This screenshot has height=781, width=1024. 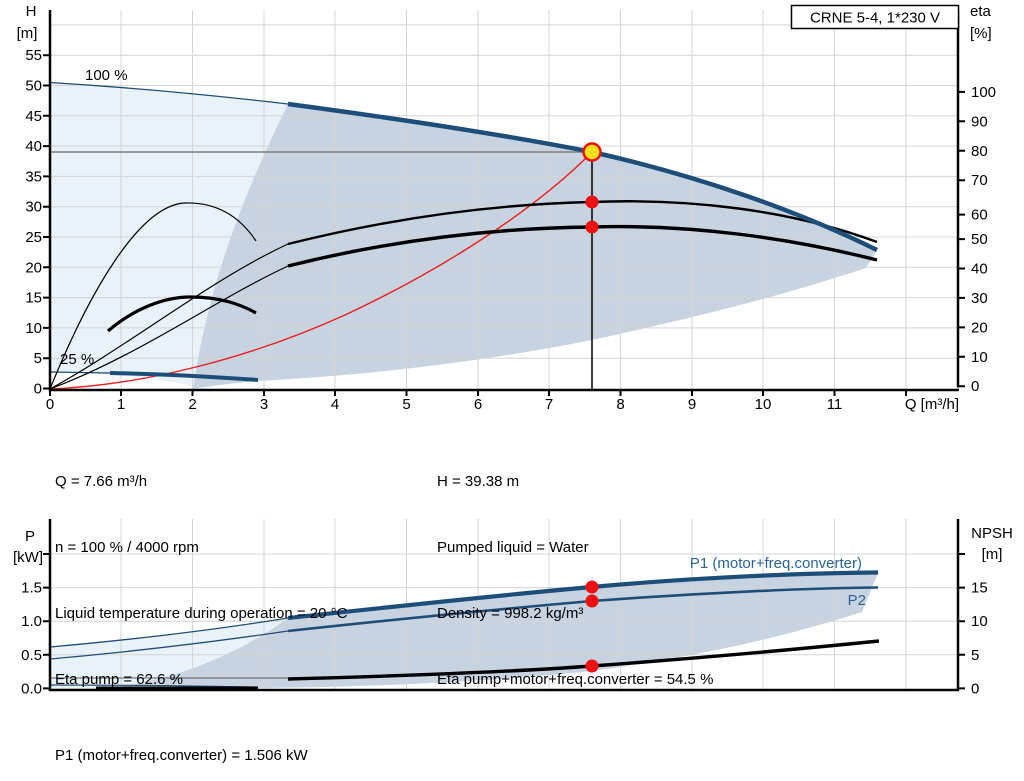 I want to click on svg-text: 80, so click(x=979, y=151).